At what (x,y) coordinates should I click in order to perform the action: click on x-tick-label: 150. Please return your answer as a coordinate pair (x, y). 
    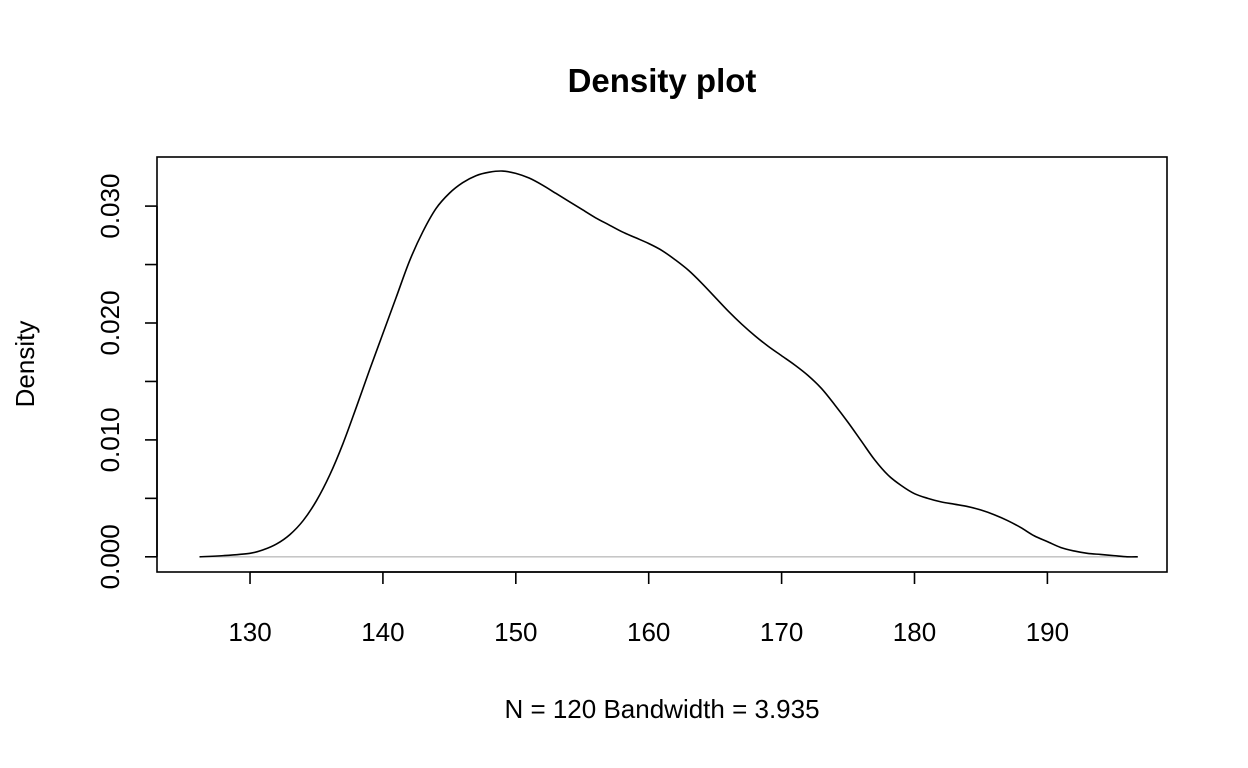
    Looking at the image, I should click on (515, 632).